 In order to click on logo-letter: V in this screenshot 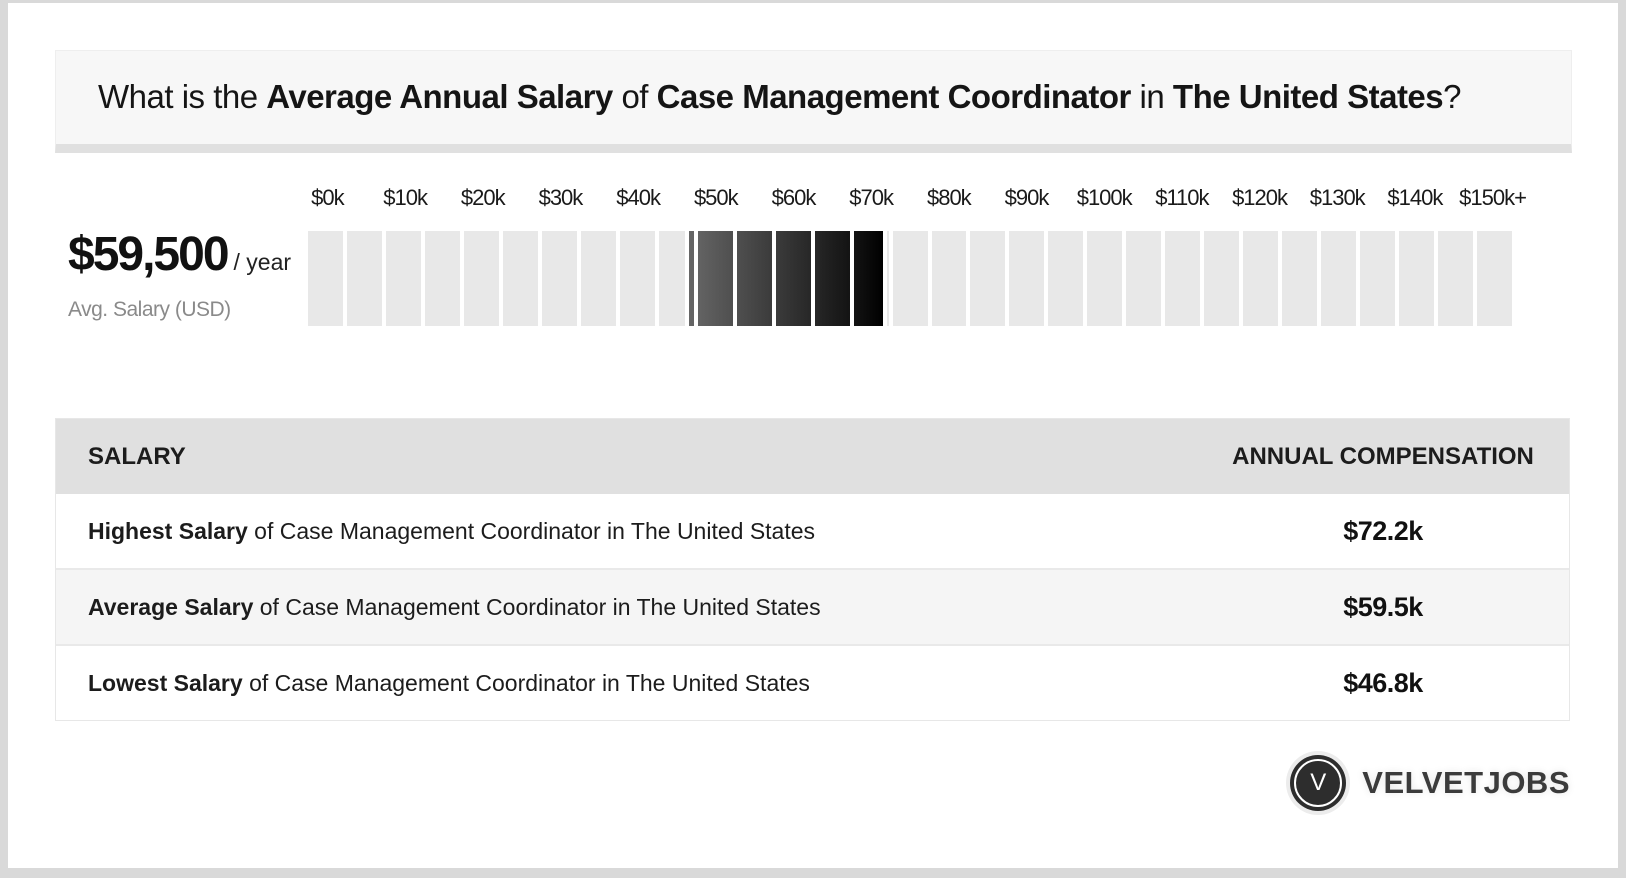, I will do `click(1318, 782)`.